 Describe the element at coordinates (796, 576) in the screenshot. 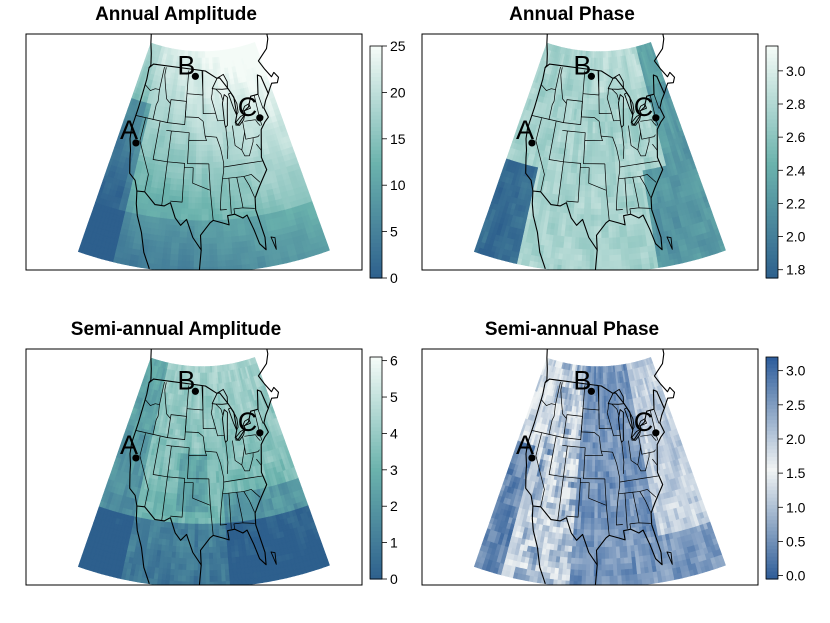

I see `colorbar-tick-label: 0.0` at that location.